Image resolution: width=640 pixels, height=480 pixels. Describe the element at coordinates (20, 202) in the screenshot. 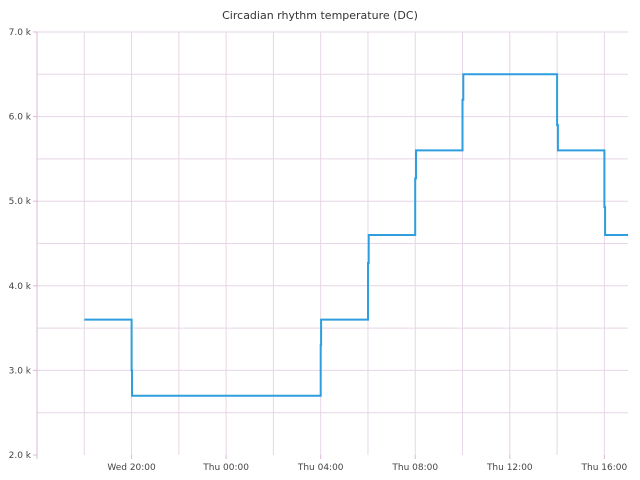

I see `y-tick-label: 5.0 k` at that location.